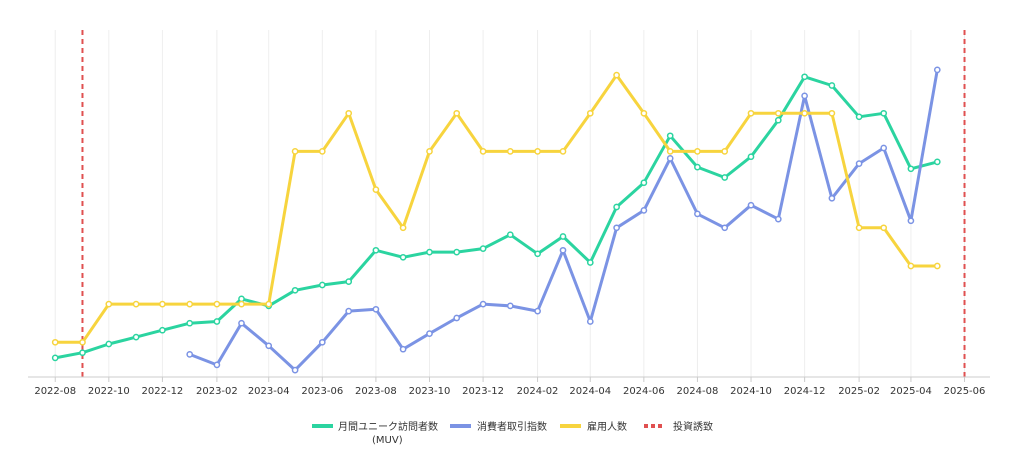  Describe the element at coordinates (593, 426) in the screenshot. I see `legend-item-3: 雇用人数` at that location.